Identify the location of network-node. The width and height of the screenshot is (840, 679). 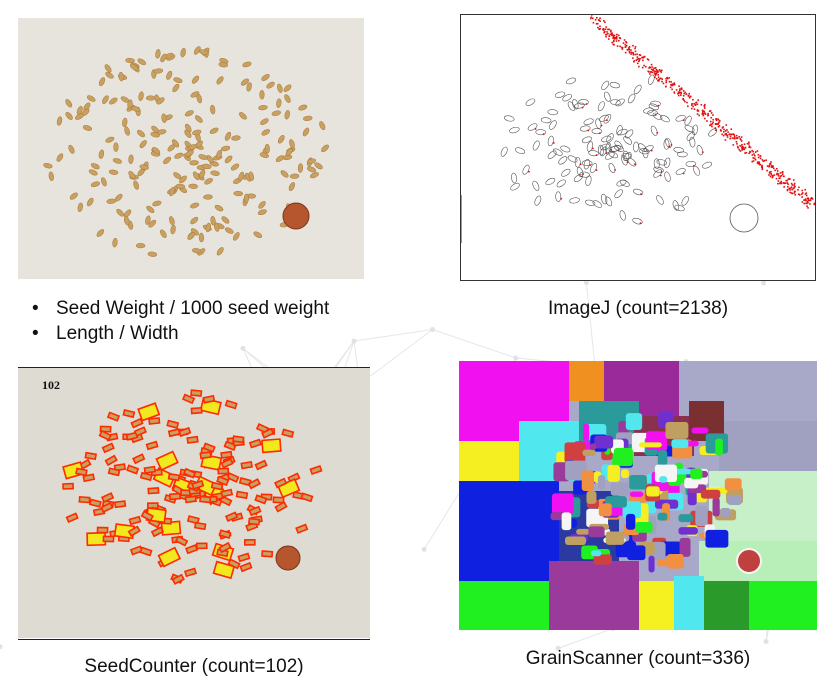
(516, 358).